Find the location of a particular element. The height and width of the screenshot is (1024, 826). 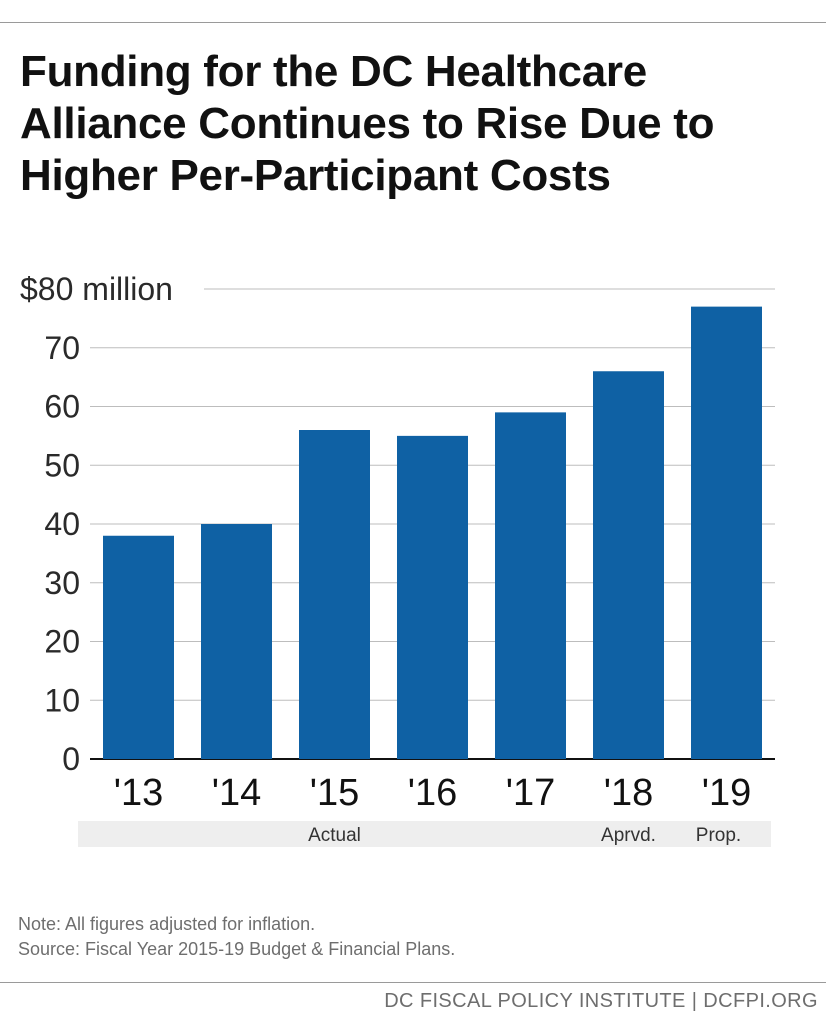

y-tick-label: 20 is located at coordinates (62, 642).